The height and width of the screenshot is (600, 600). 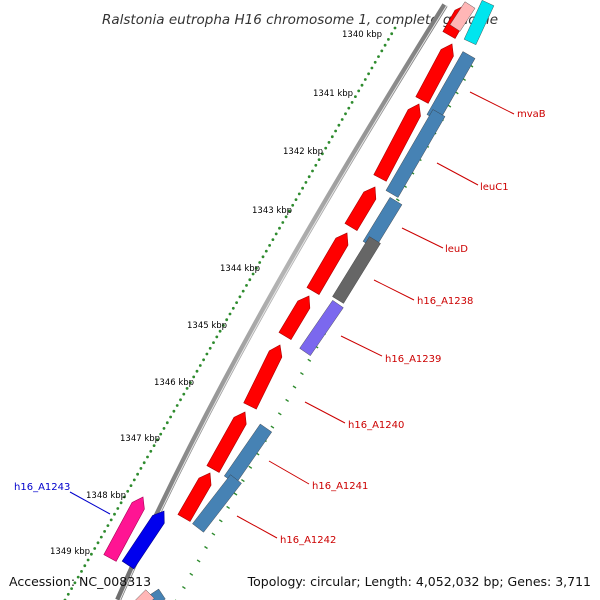 What do you see at coordinates (376, 425) in the screenshot?
I see `gene-label-h16-a1240: h16_A1240` at bounding box center [376, 425].